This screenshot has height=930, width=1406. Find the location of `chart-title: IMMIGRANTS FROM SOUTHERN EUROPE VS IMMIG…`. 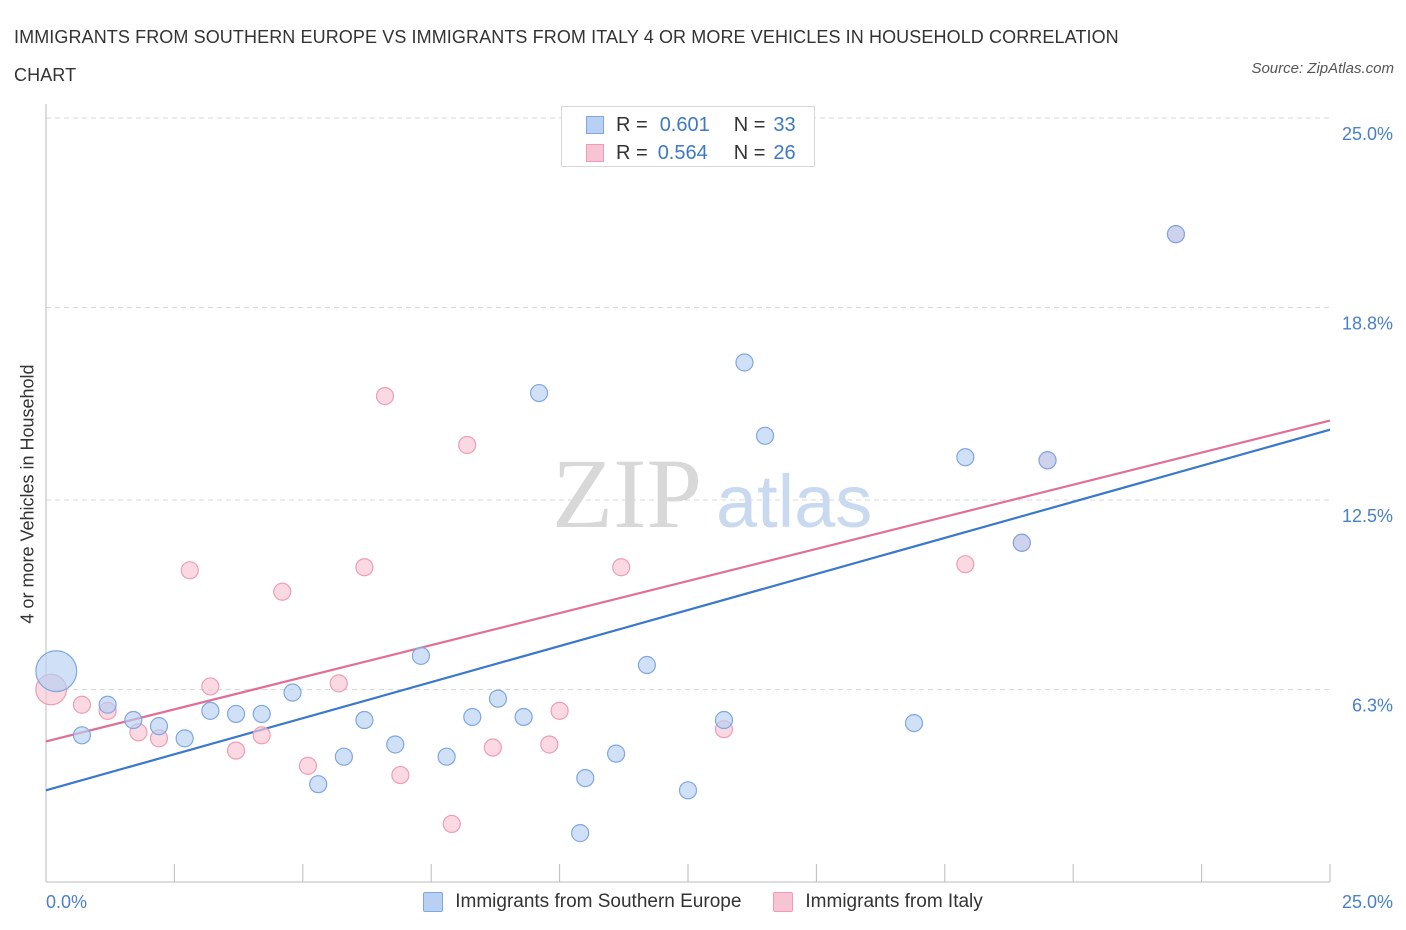

chart-title: IMMIGRANTS FROM SOUTHERN EUROPE VS IMMIG… is located at coordinates (566, 56).